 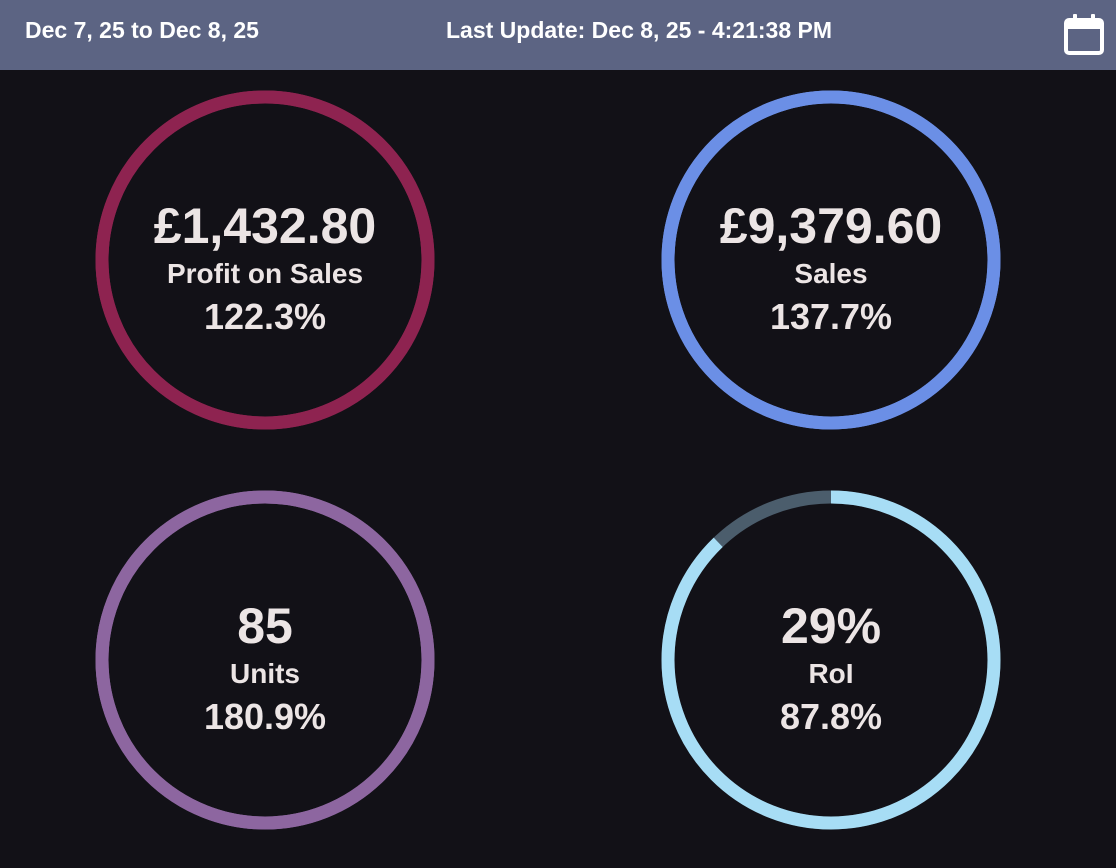 I want to click on sales-label: Sales, so click(x=831, y=273).